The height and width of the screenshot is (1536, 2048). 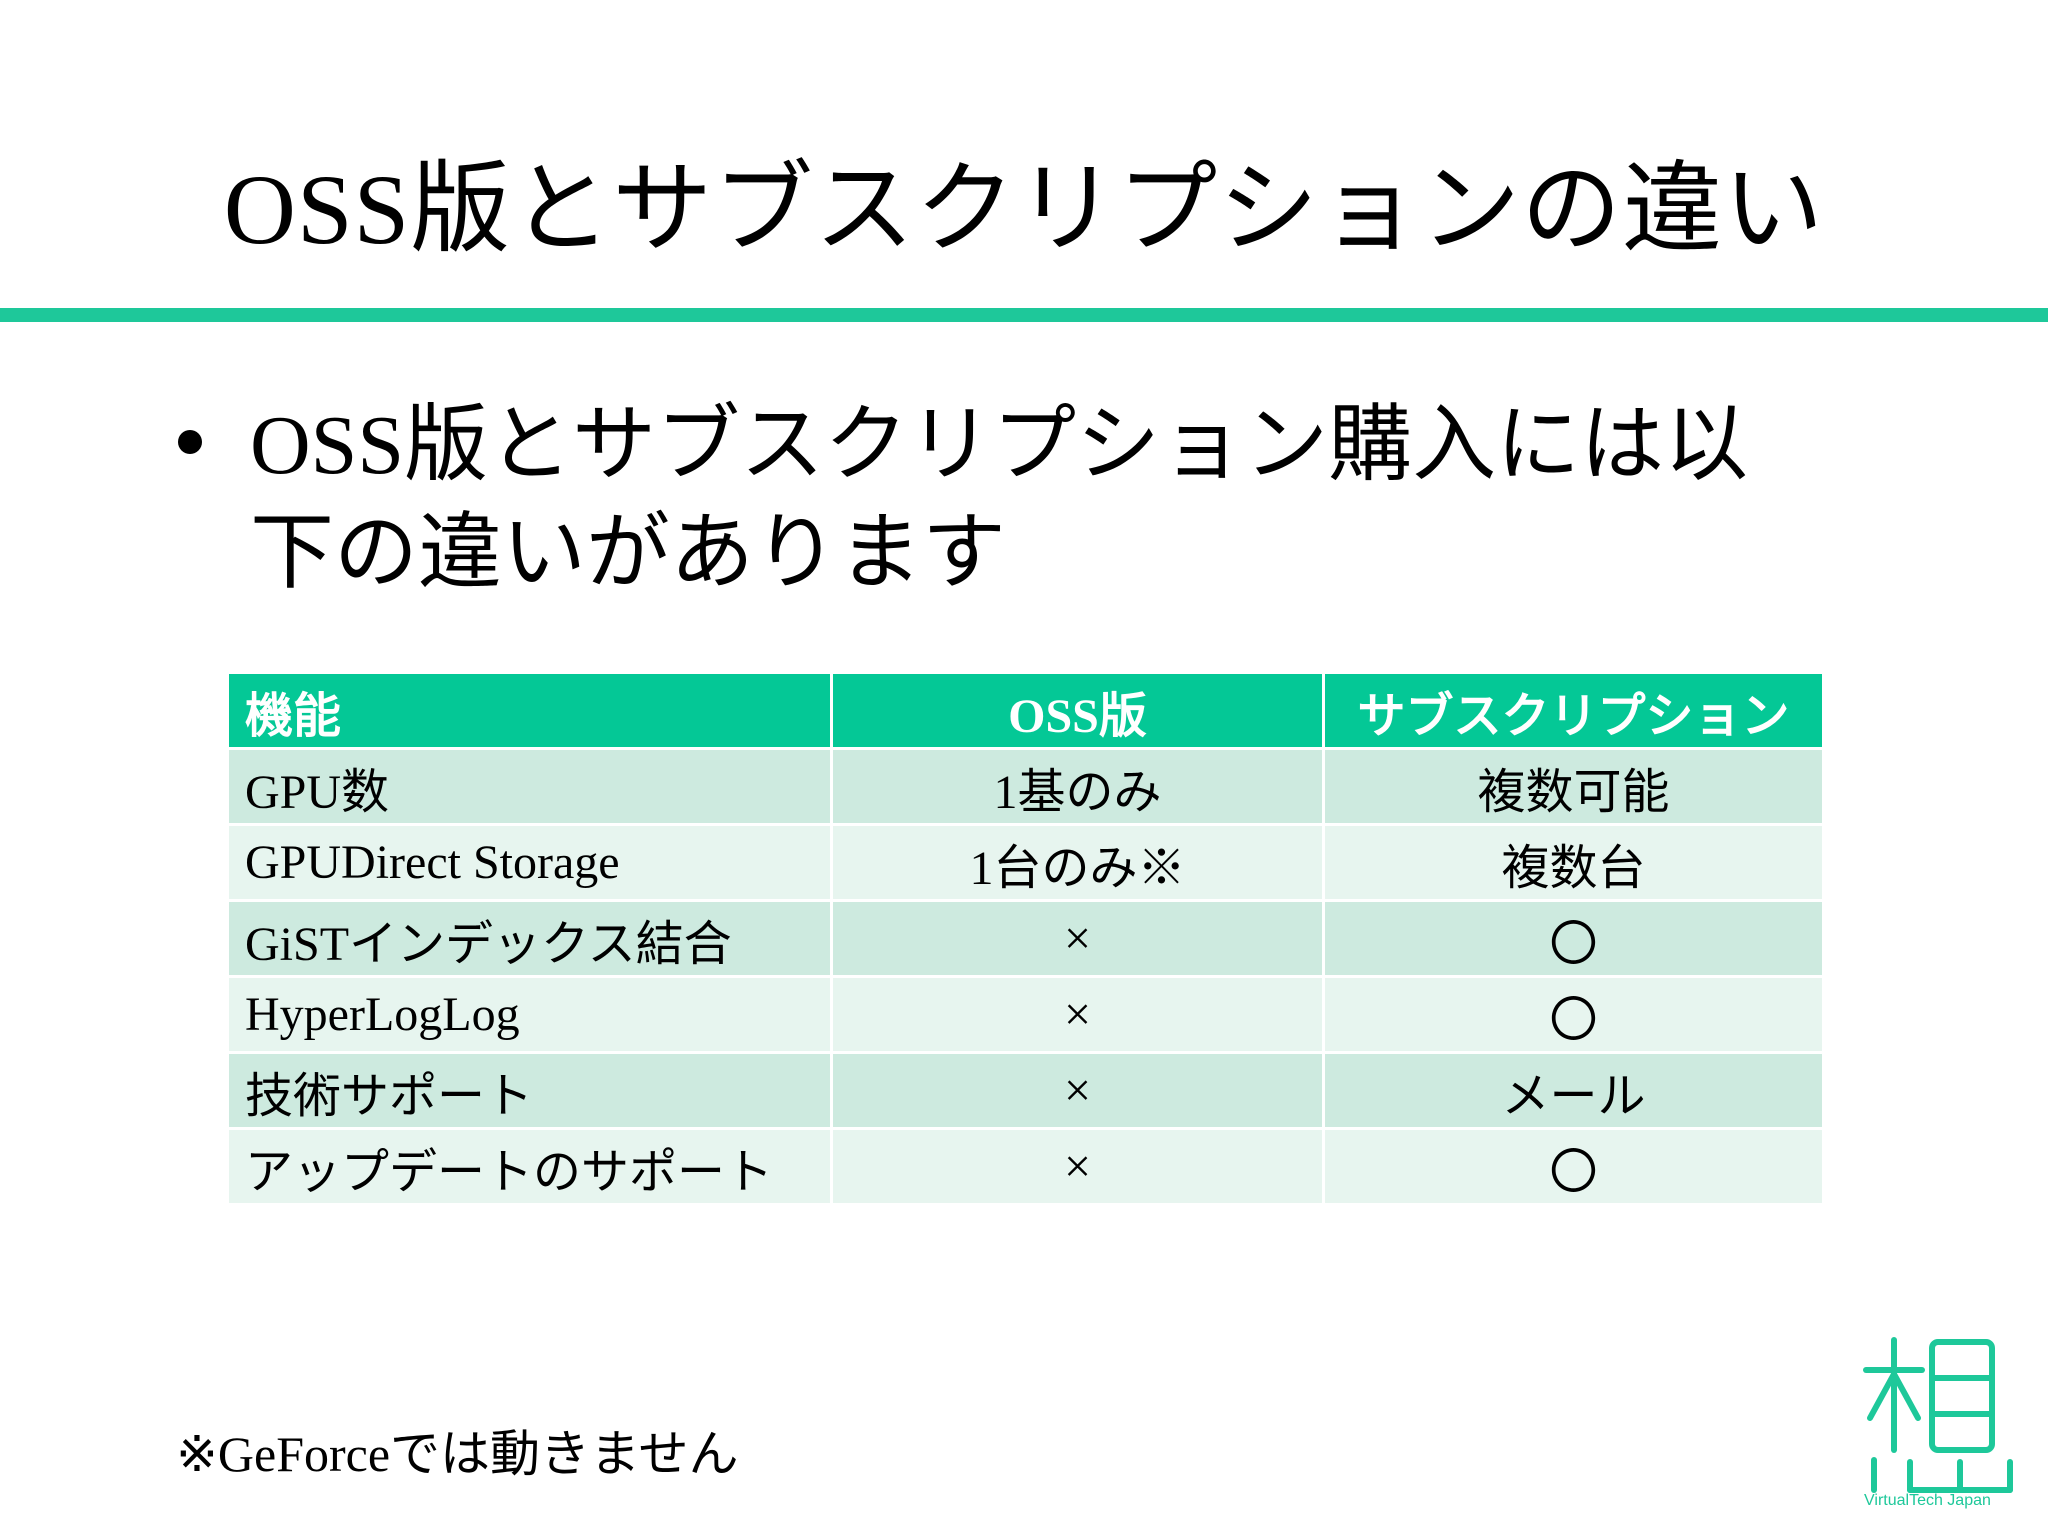 I want to click on feature-cell: GPUDirect Storage, so click(x=529, y=862).